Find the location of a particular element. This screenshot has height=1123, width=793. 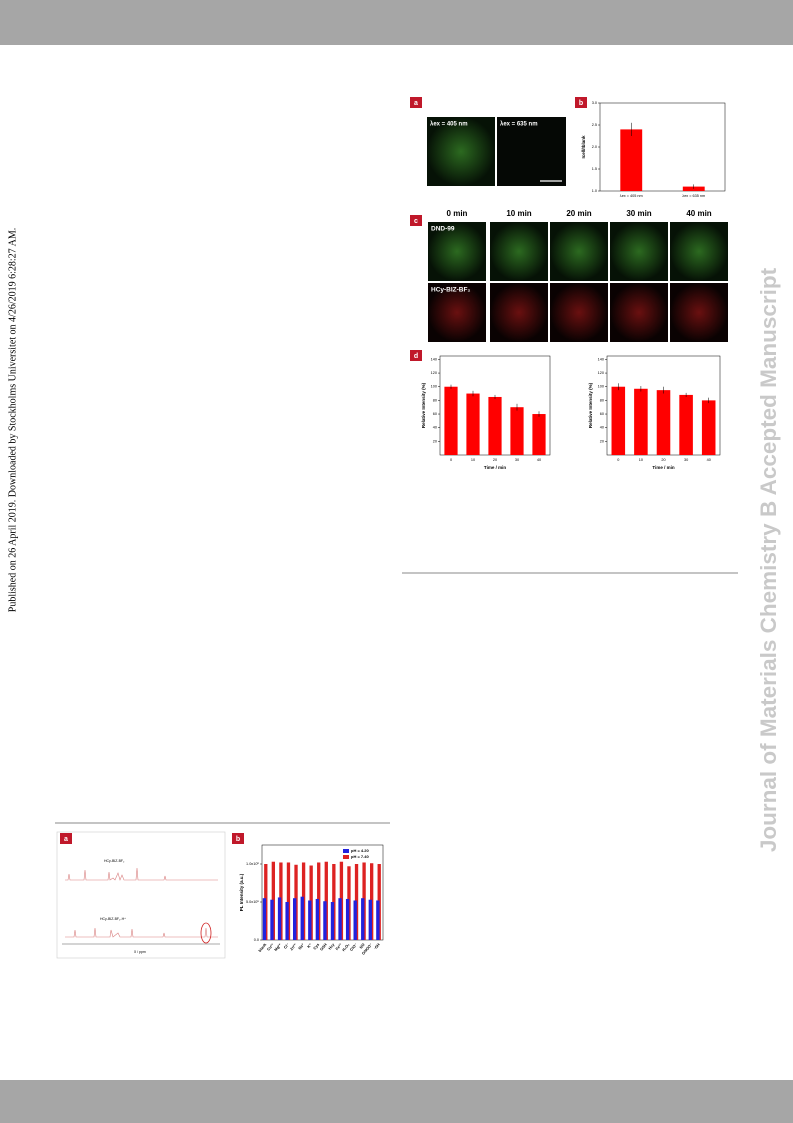

y-tick-label: 0.0 is located at coordinates (256, 940).